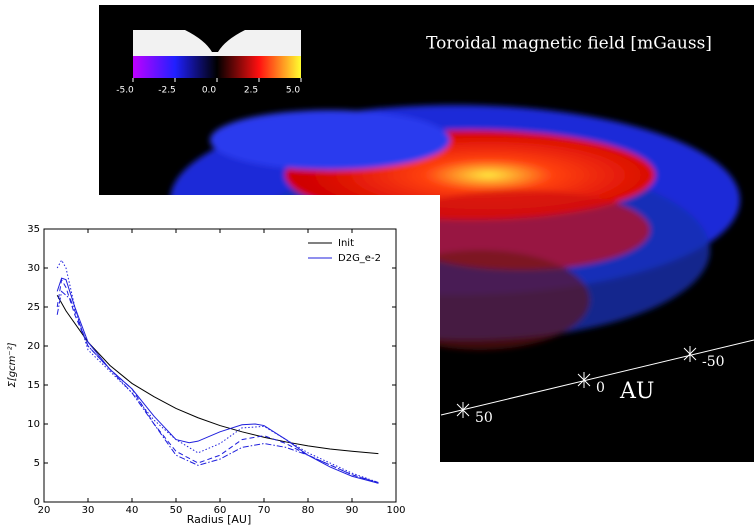  Describe the element at coordinates (352, 510) in the screenshot. I see `x-tick-label: 90` at that location.